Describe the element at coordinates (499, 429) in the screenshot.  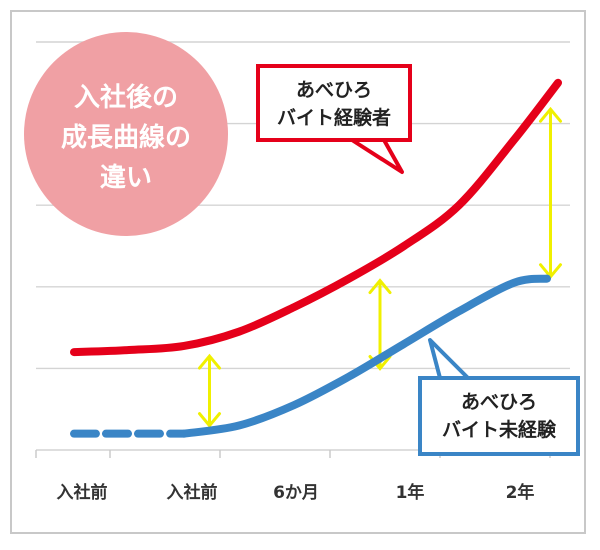
I see `series-label: バイト未経験` at that location.